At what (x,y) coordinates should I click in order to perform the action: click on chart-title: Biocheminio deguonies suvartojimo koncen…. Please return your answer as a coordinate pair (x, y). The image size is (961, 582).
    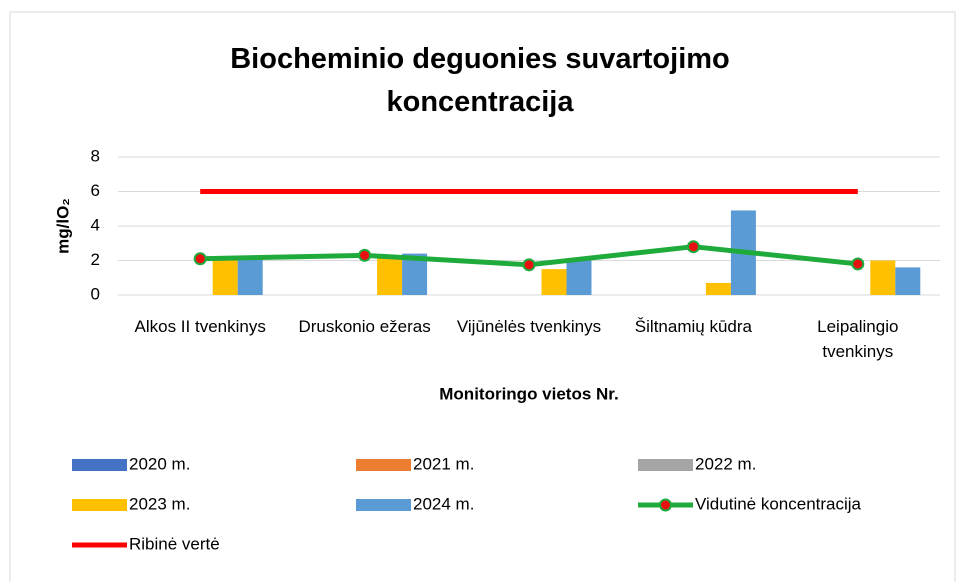
    Looking at the image, I should click on (480, 80).